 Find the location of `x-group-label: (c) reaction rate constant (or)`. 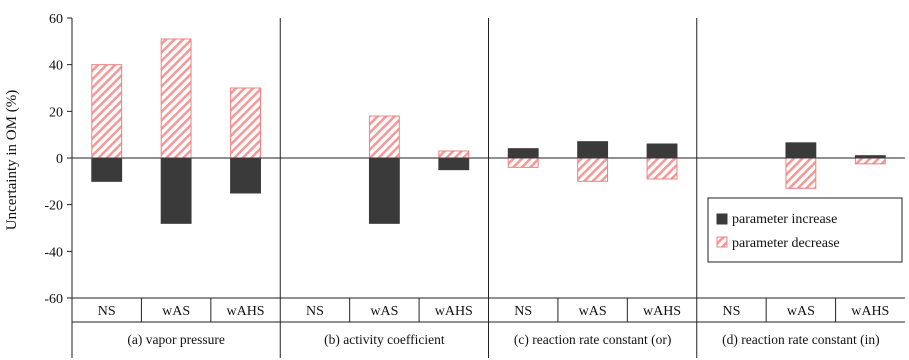

x-group-label: (c) reaction rate constant (or) is located at coordinates (592, 339).